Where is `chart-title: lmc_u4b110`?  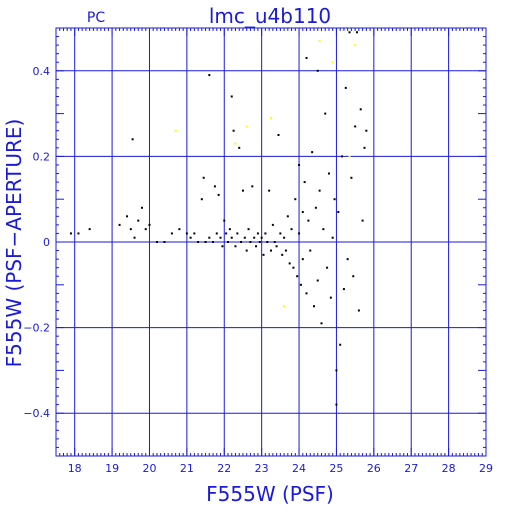
chart-title: lmc_u4b110 is located at coordinates (270, 16).